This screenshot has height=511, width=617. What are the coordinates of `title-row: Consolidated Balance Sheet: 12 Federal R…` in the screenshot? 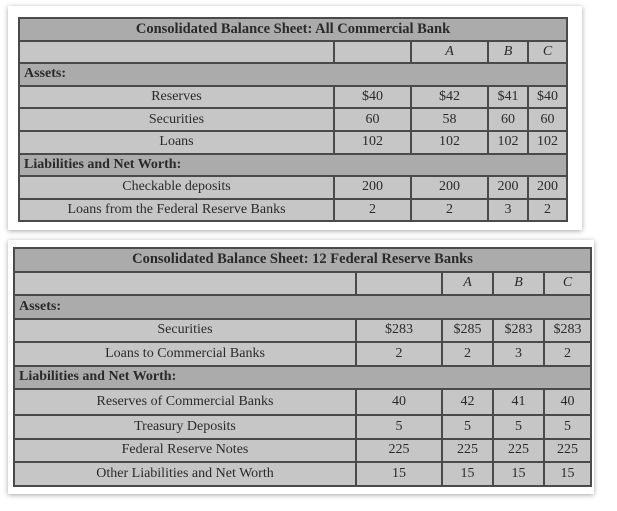 It's located at (302, 260).